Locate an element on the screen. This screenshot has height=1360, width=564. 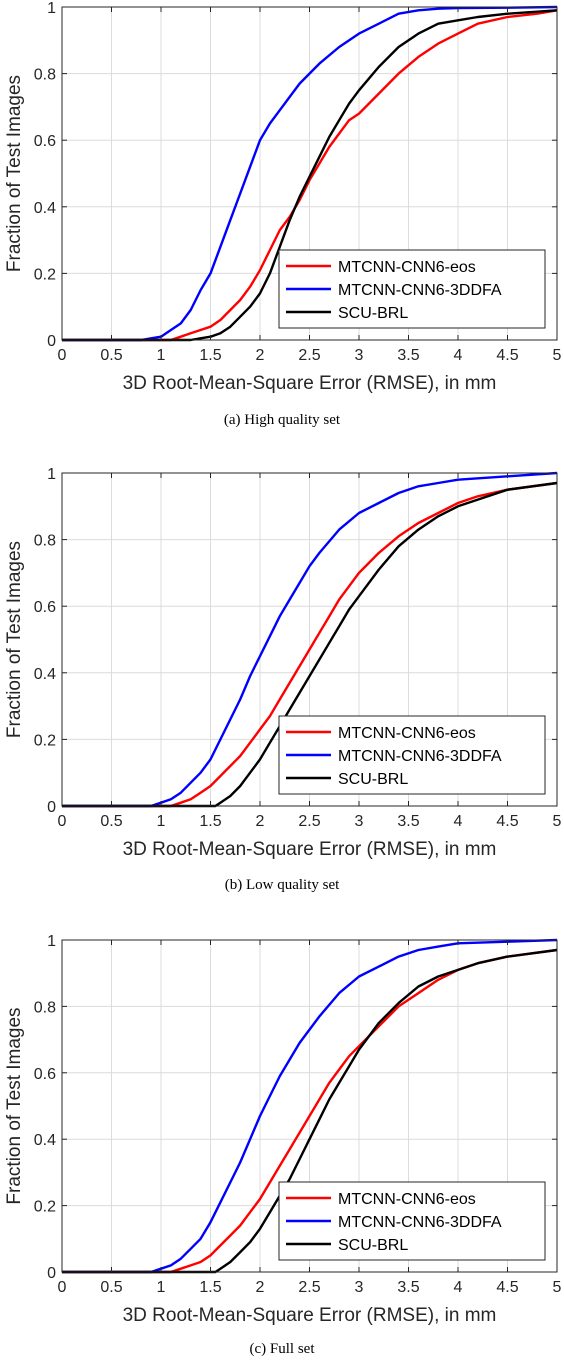
figure-caption: (c) Full set is located at coordinates (283, 1349).